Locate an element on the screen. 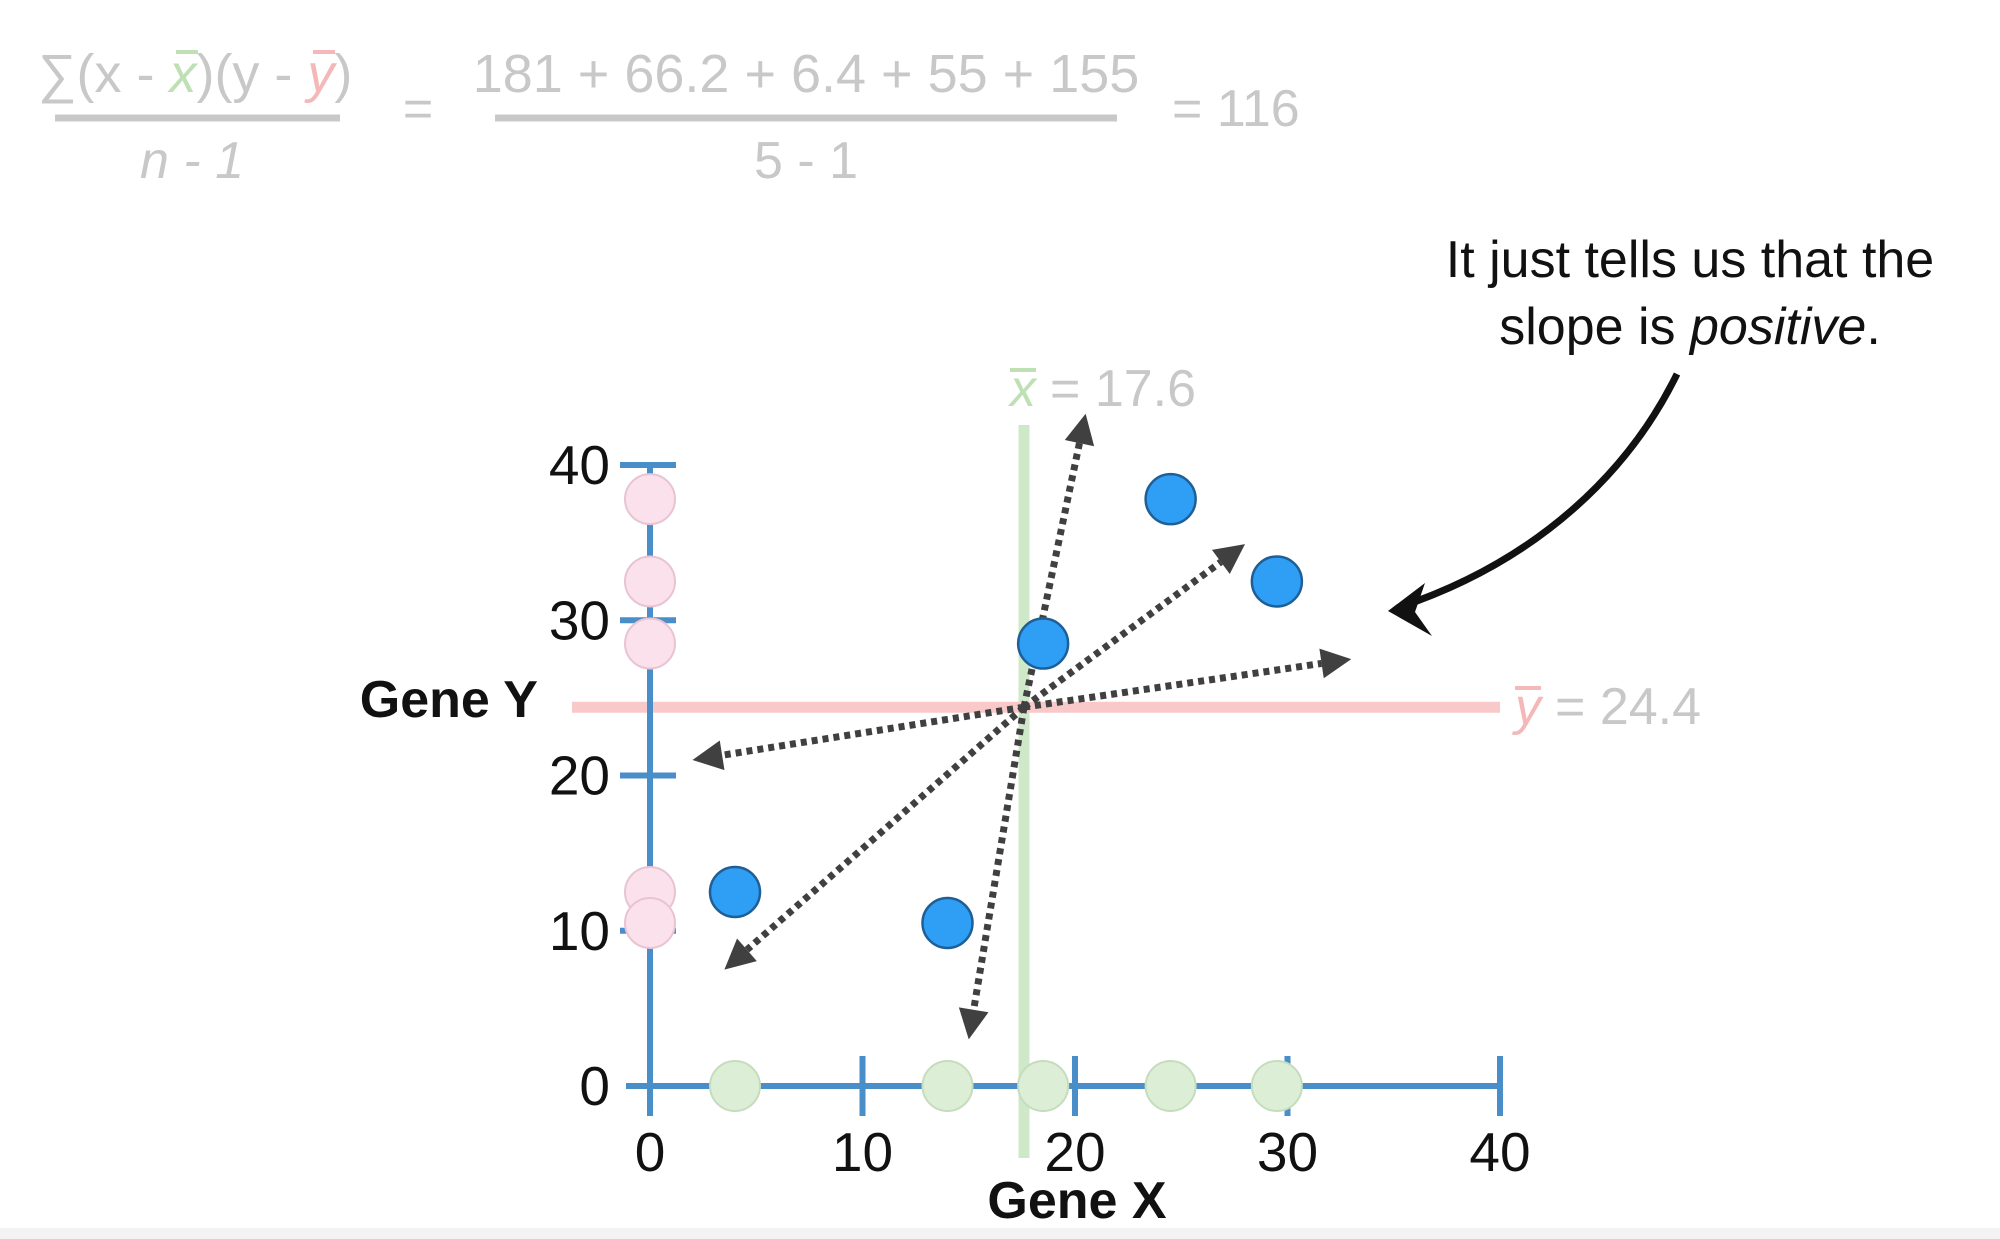 Image resolution: width=2000 pixels, height=1239 pixels. formula-denominator: n - 1 is located at coordinates (192, 161).